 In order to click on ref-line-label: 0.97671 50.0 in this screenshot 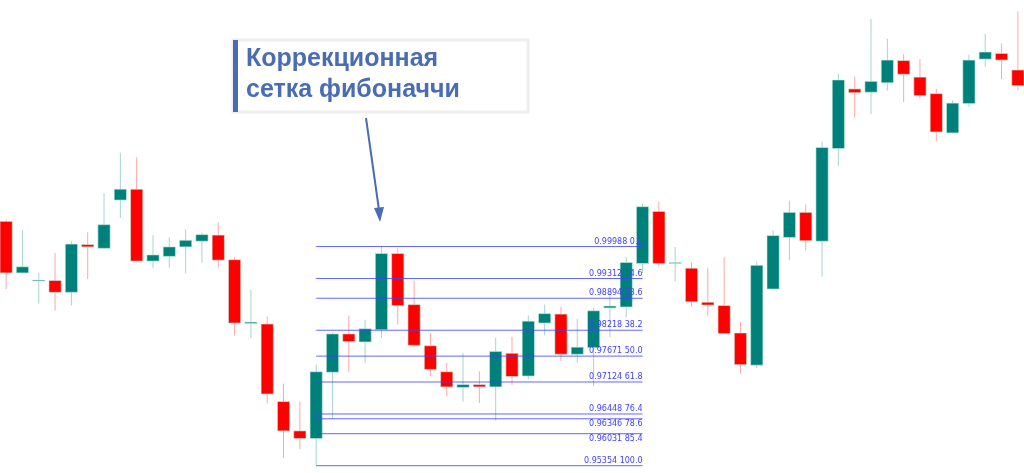, I will do `click(616, 351)`.